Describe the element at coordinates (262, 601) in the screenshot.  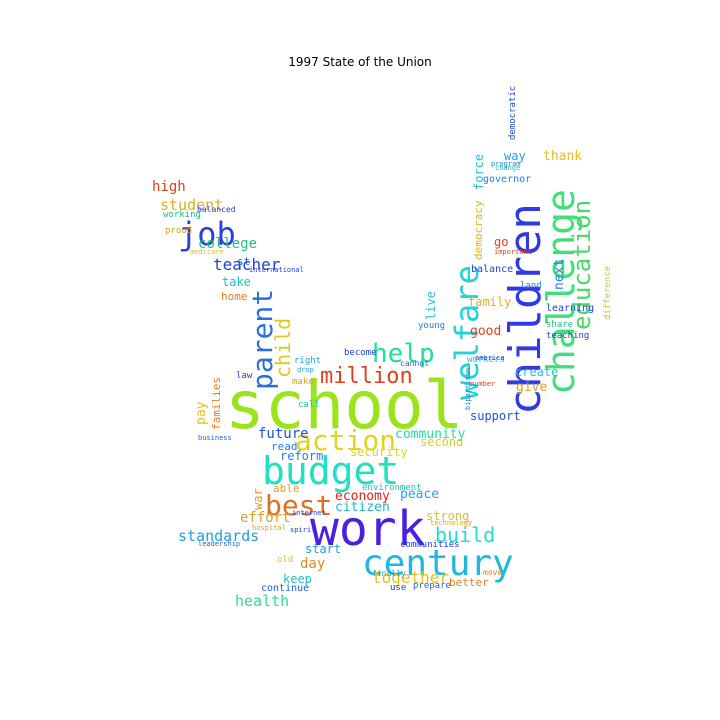
I see `cloud-word: health` at that location.